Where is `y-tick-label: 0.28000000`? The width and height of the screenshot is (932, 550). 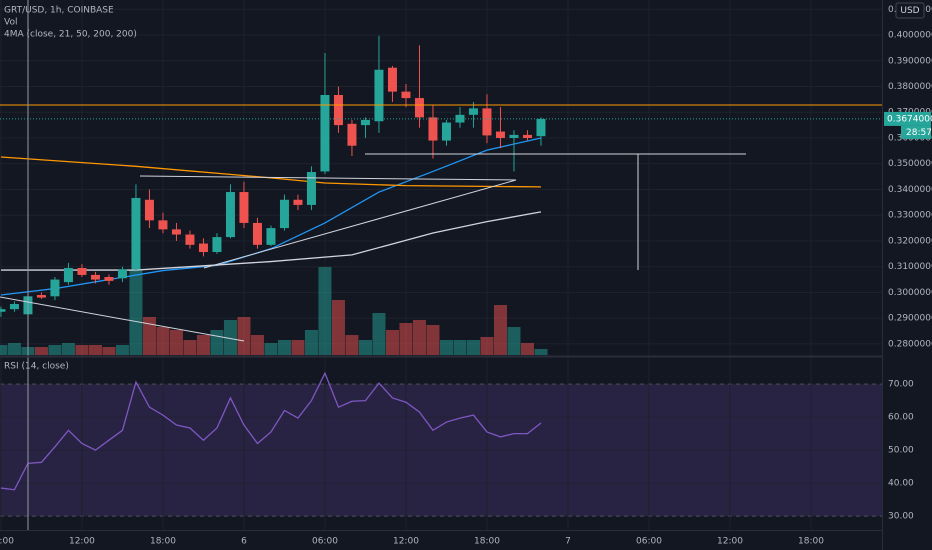 y-tick-label: 0.28000000 is located at coordinates (910, 344).